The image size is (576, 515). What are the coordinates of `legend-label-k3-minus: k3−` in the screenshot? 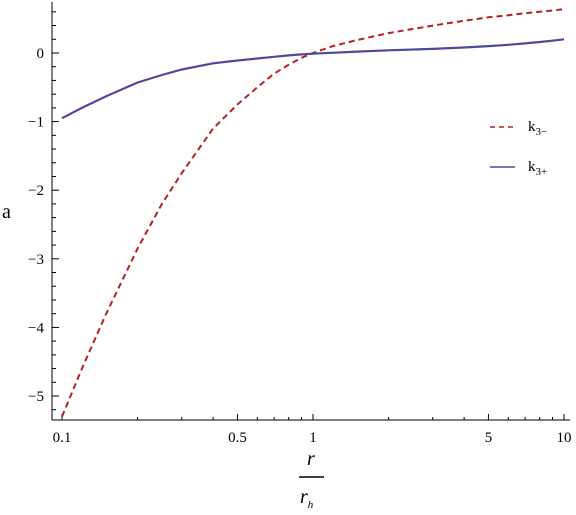 It's located at (537, 128).